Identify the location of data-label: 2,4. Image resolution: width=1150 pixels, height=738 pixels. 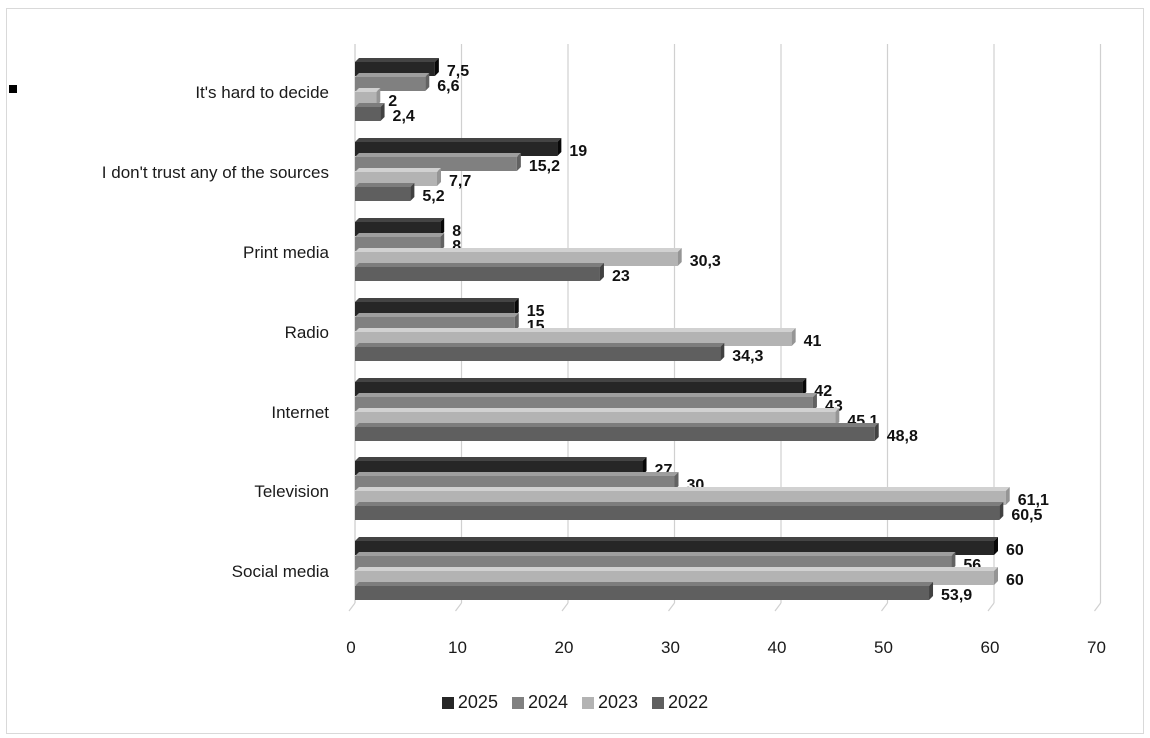
(404, 116).